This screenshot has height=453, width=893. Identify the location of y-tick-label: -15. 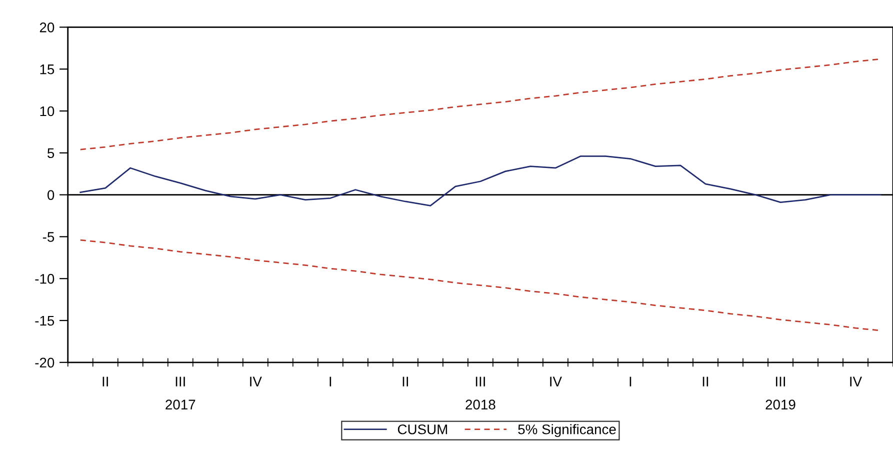
(44, 321).